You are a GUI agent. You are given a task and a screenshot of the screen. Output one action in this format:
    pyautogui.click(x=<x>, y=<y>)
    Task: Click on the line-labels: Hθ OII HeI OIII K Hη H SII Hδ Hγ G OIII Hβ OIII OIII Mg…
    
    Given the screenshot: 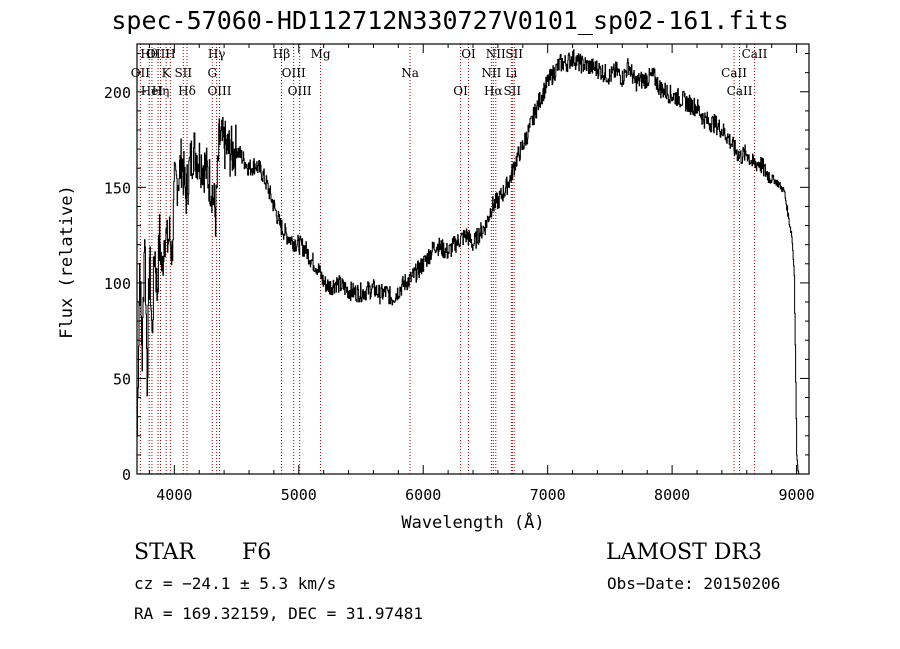 What is the action you would take?
    pyautogui.click(x=449, y=72)
    